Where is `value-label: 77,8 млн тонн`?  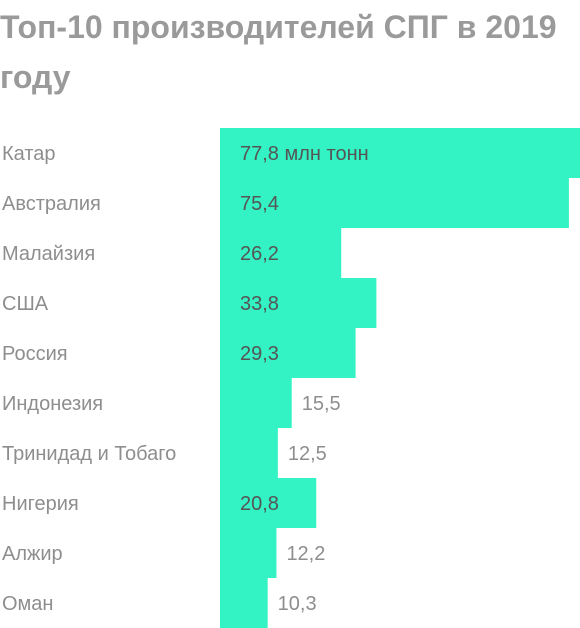
value-label: 77,8 млн тонн is located at coordinates (304, 154).